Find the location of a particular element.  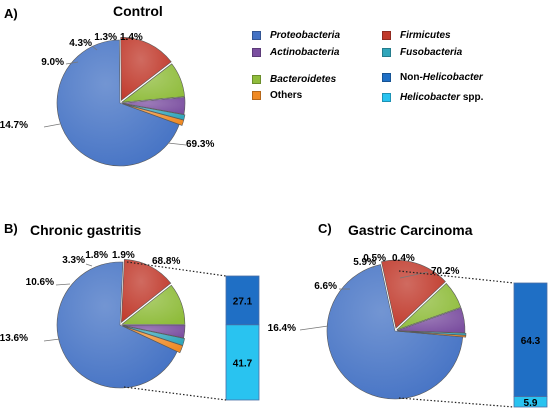

legend-item: Non-Helicobacter is located at coordinates (432, 77).